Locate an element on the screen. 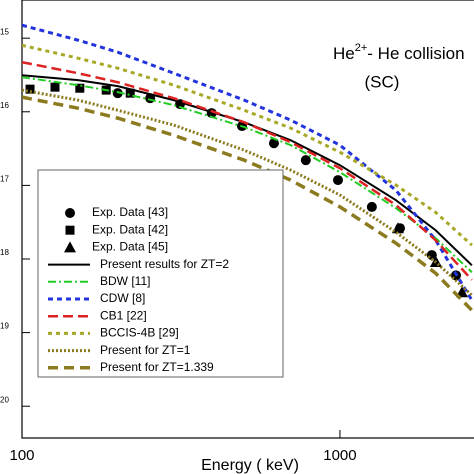 The image size is (474, 474). legend-label: Exp. Data [42] is located at coordinates (130, 229).